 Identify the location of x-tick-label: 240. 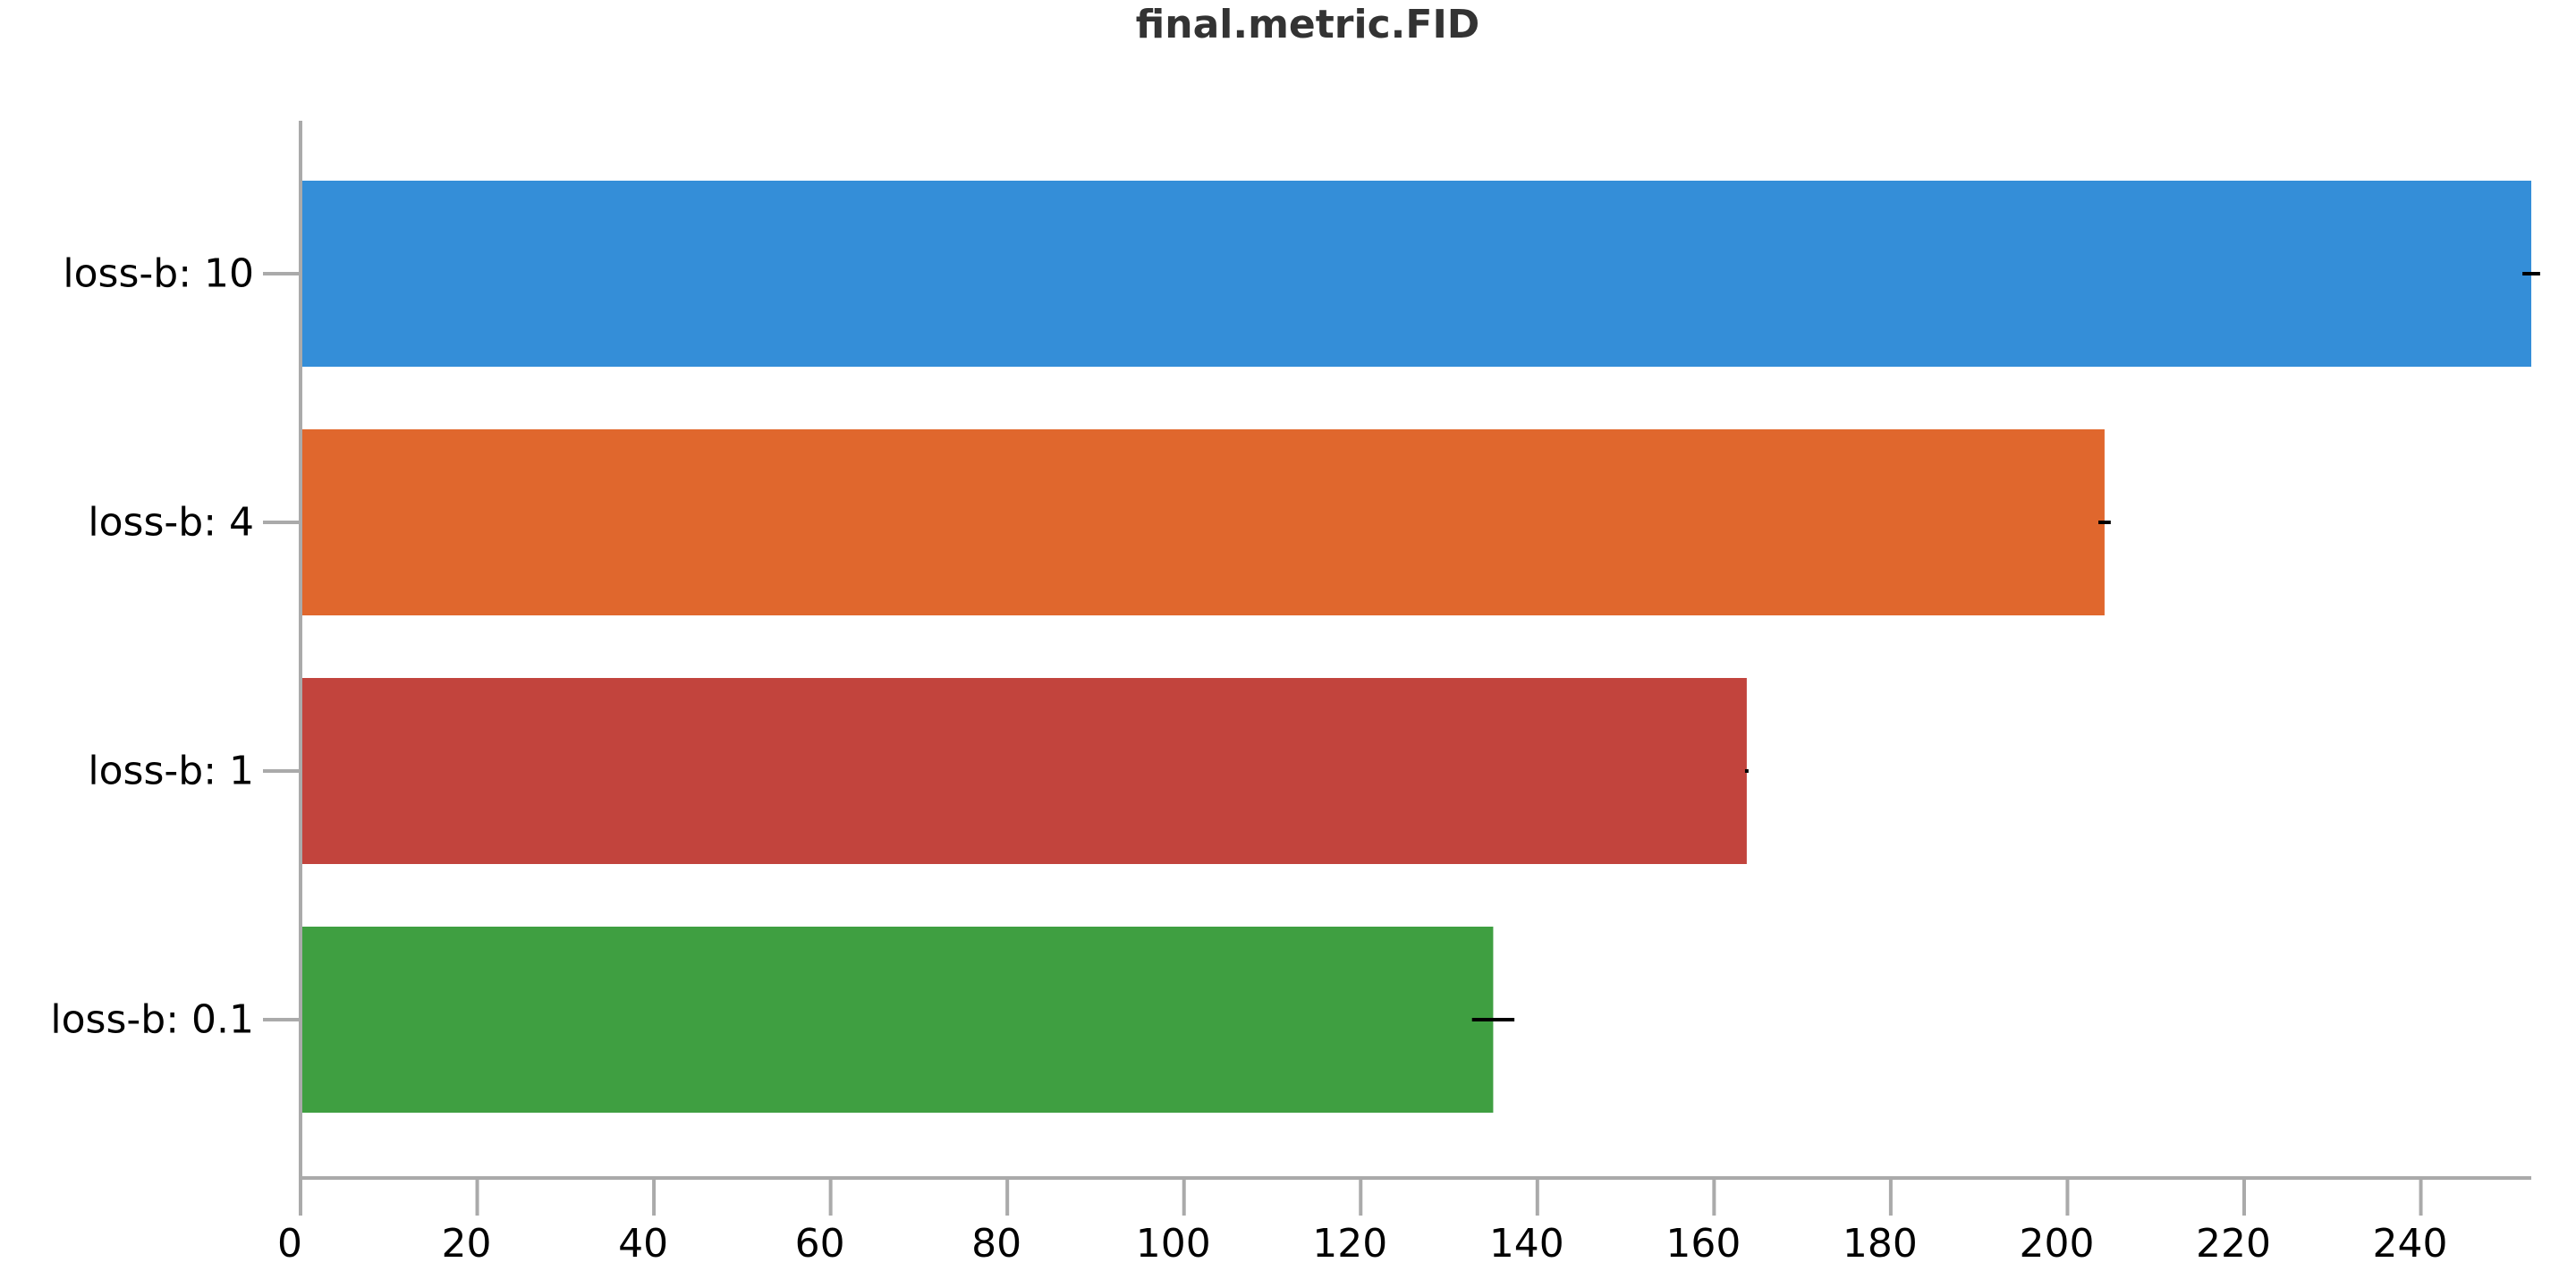
(2410, 1244).